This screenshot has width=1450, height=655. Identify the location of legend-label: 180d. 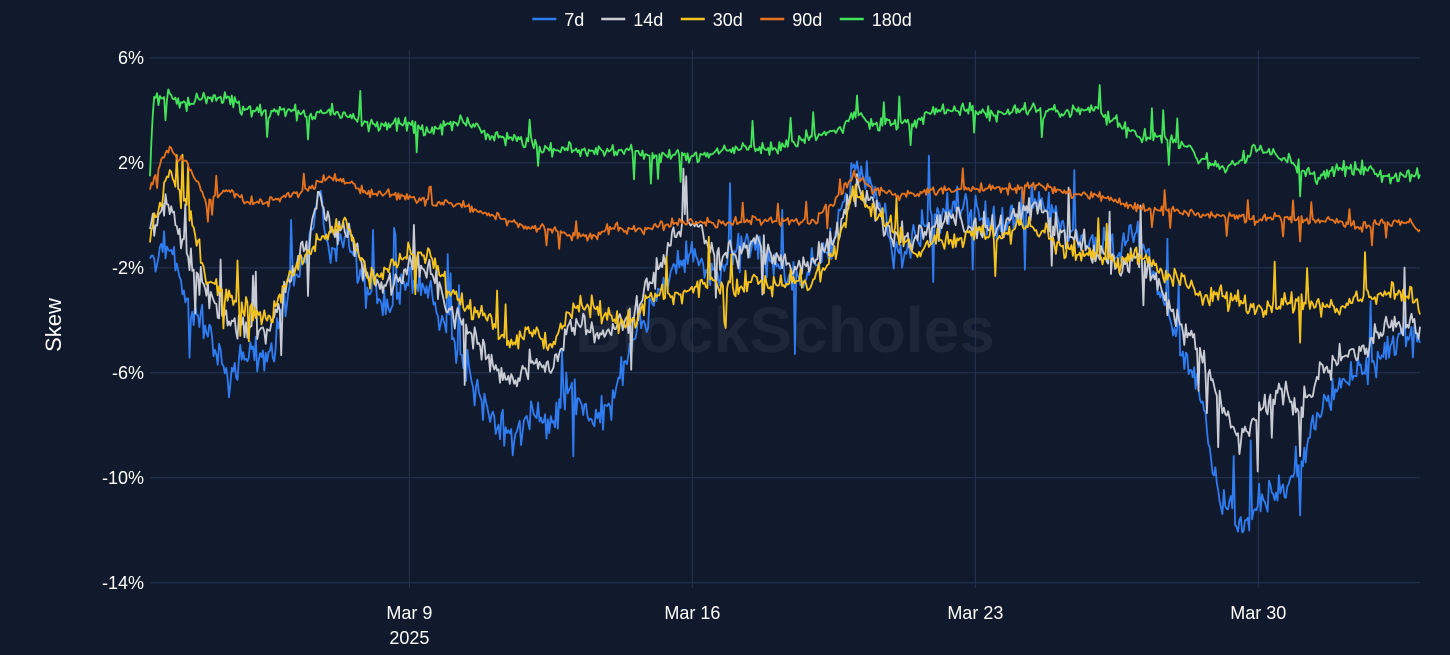
(892, 20).